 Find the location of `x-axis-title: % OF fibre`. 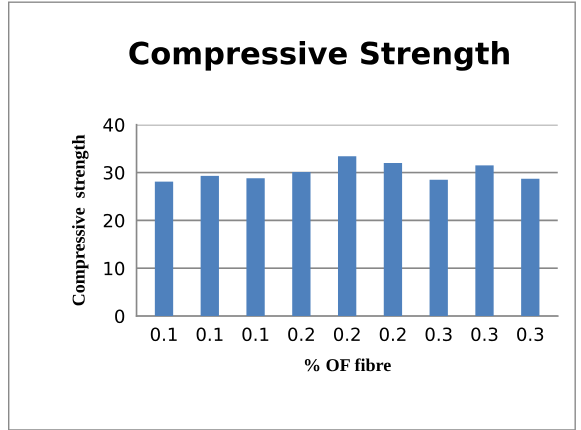

x-axis-title: % OF fibre is located at coordinates (347, 365).